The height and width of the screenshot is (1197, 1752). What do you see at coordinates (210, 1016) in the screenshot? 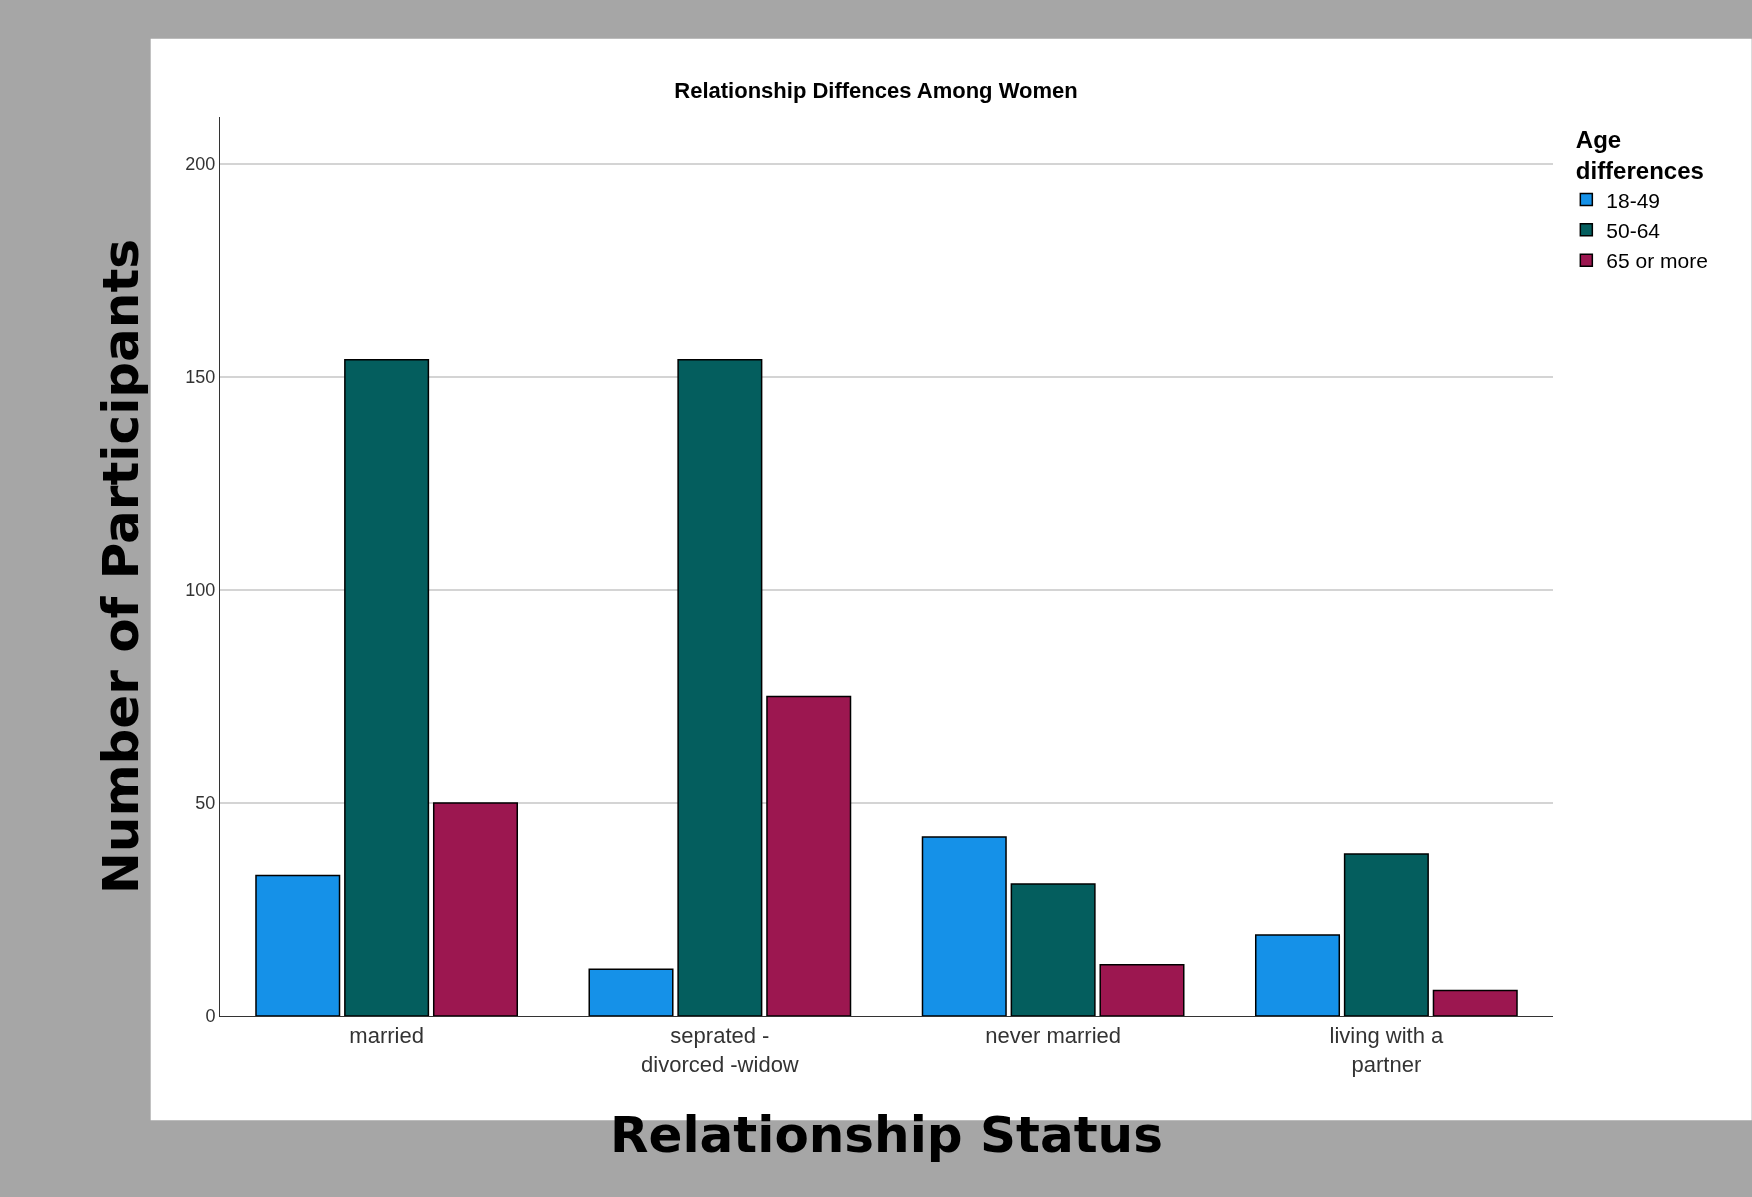
I see `y-tick-label: 0` at bounding box center [210, 1016].